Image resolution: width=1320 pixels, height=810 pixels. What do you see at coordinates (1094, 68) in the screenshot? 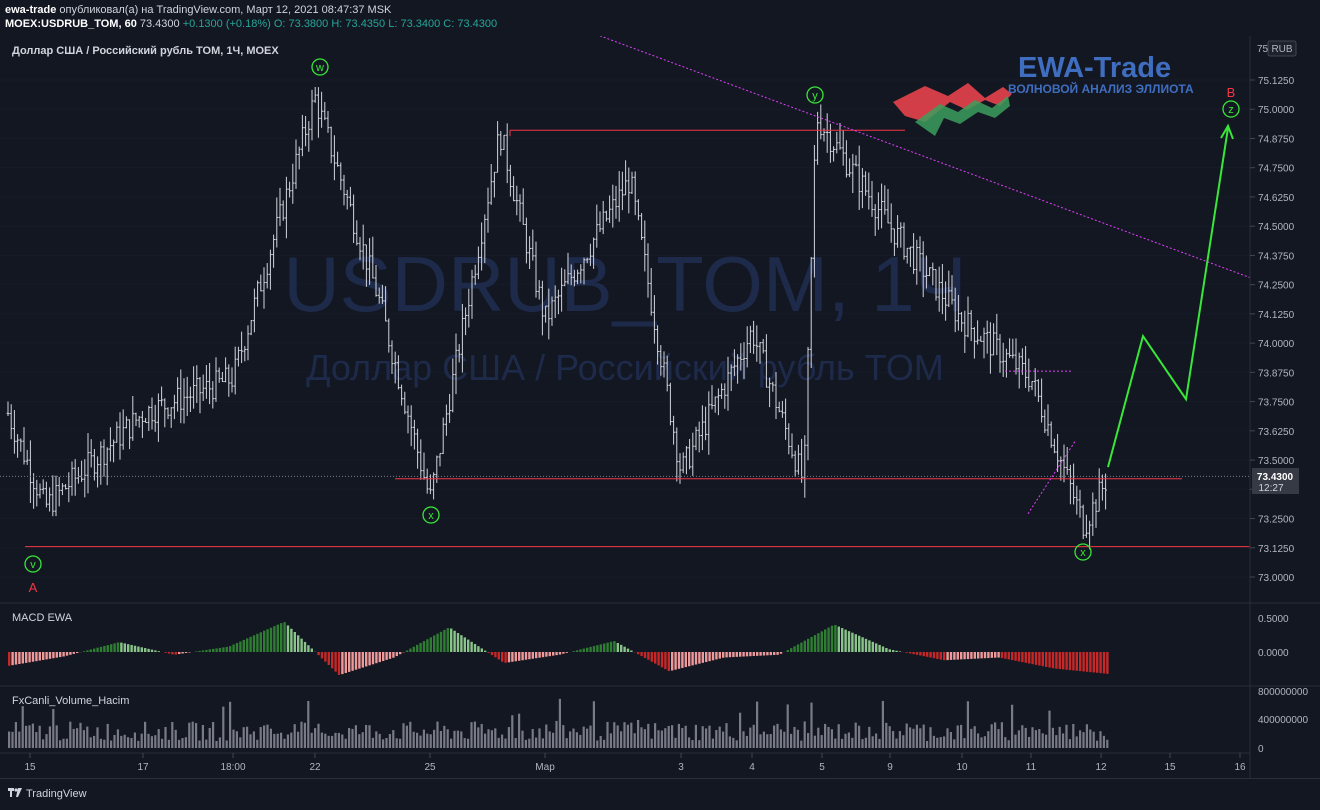
I see `logo-title: EWA-Trade` at bounding box center [1094, 68].